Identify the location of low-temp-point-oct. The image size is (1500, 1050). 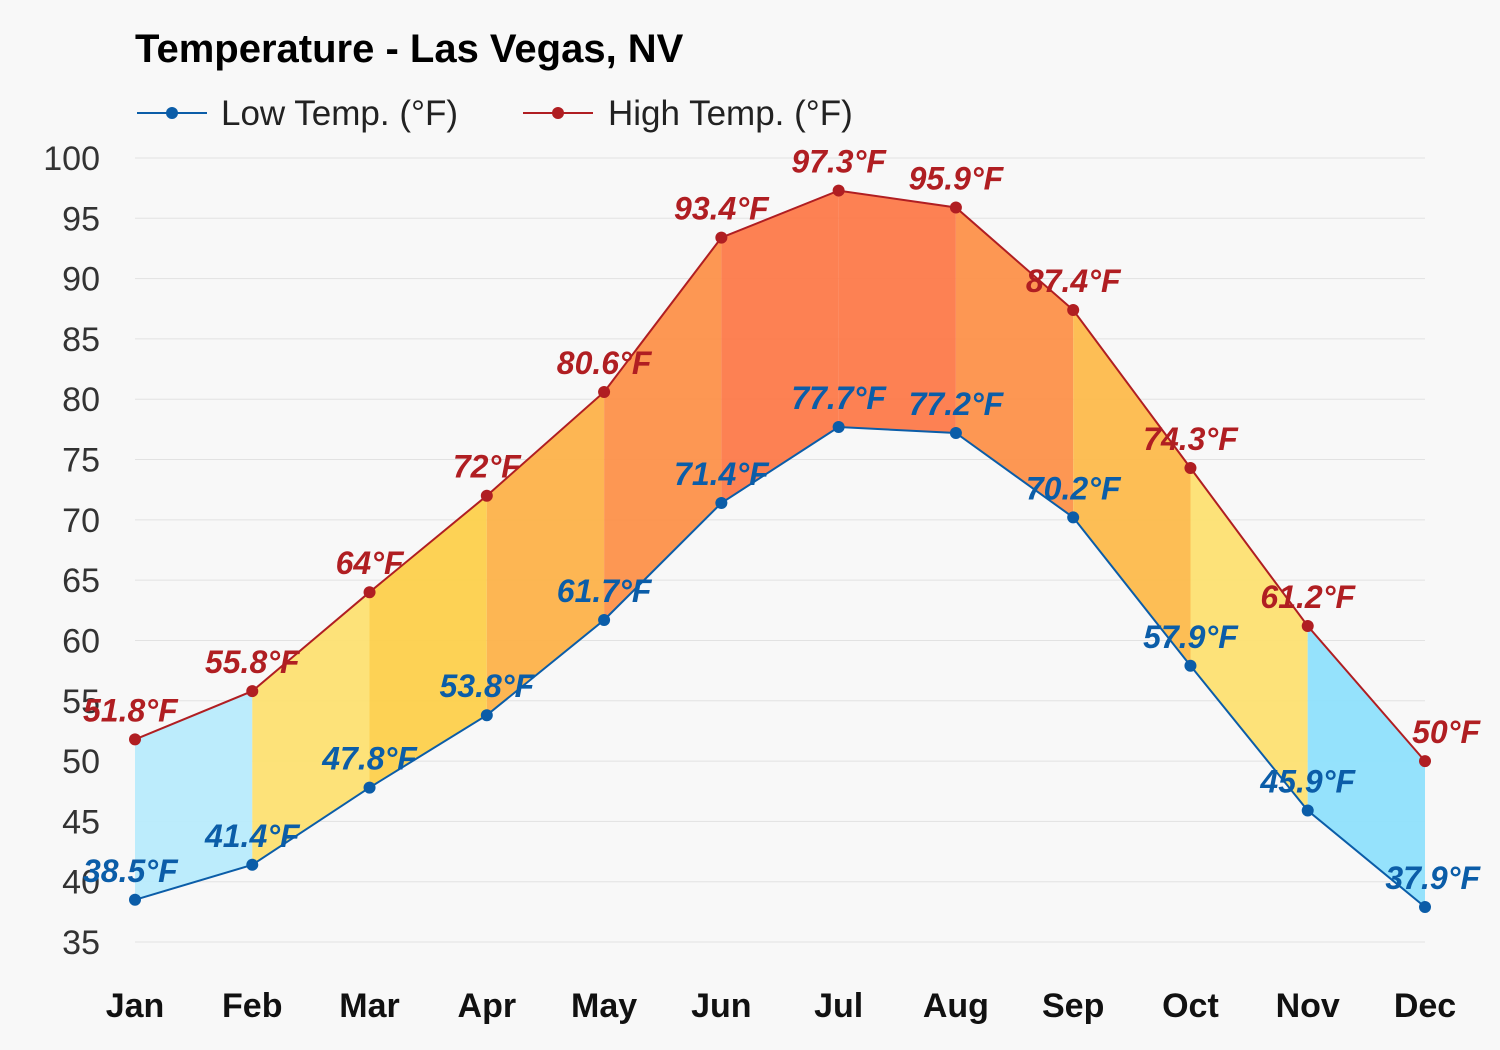
(1190, 665).